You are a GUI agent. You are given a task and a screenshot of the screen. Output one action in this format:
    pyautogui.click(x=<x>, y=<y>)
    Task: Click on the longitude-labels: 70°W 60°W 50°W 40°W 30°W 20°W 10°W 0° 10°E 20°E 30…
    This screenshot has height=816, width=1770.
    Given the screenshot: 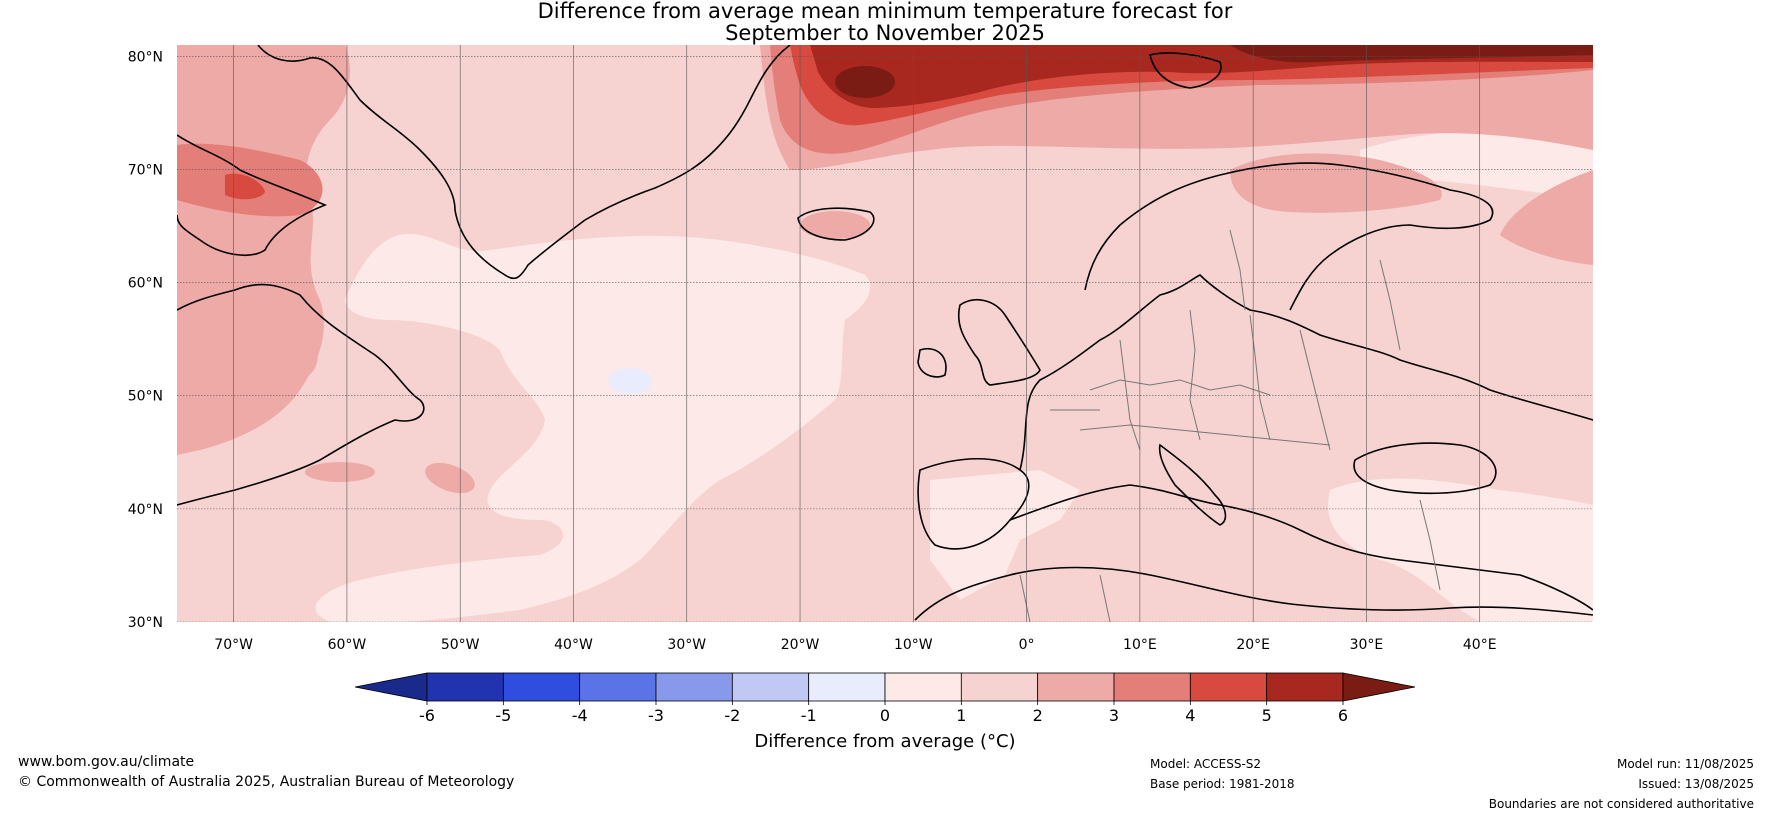 What is the action you would take?
    pyautogui.click(x=855, y=645)
    